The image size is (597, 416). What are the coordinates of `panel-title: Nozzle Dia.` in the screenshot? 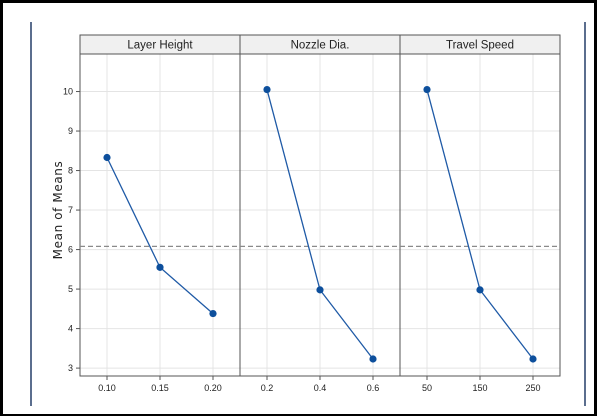 It's located at (320, 46).